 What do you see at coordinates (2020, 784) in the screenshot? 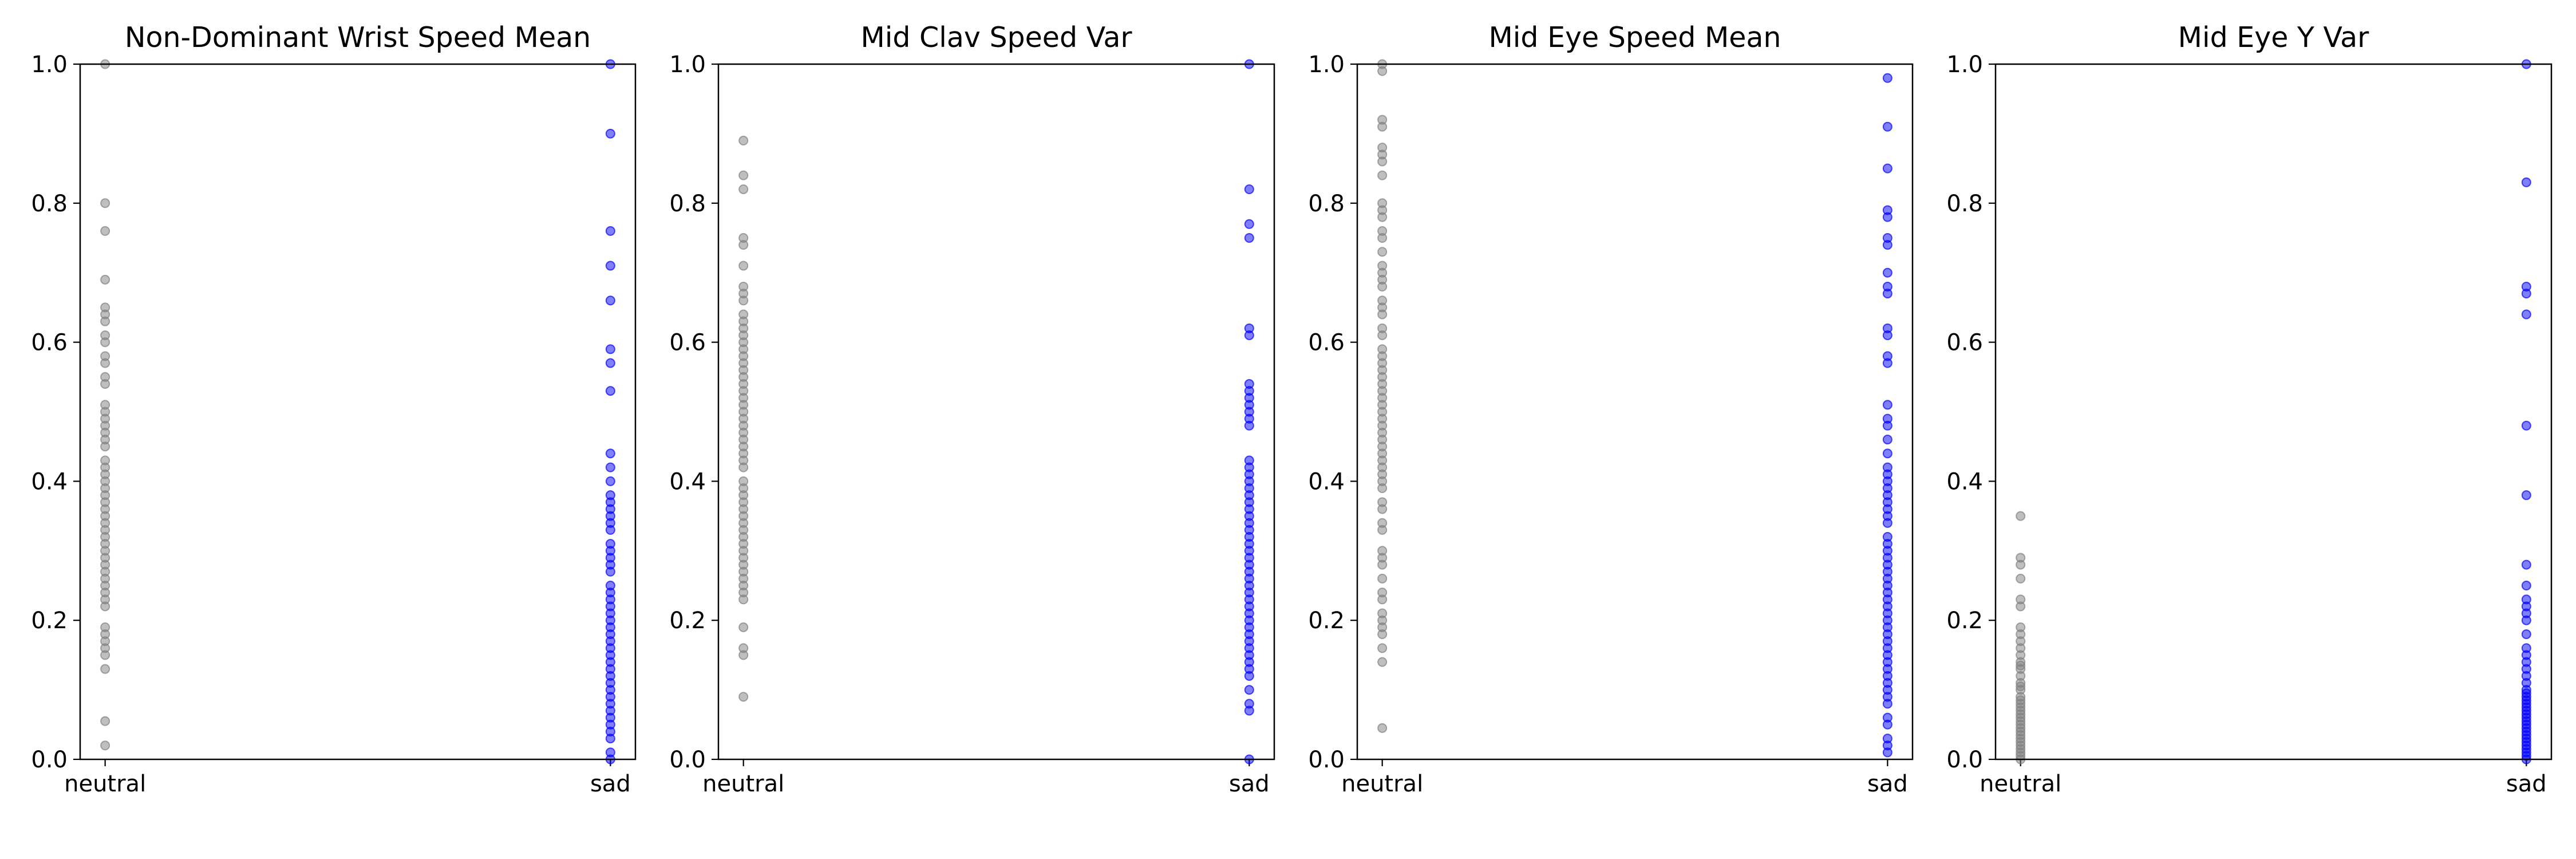
I see `x-tick-label: neutral` at bounding box center [2020, 784].